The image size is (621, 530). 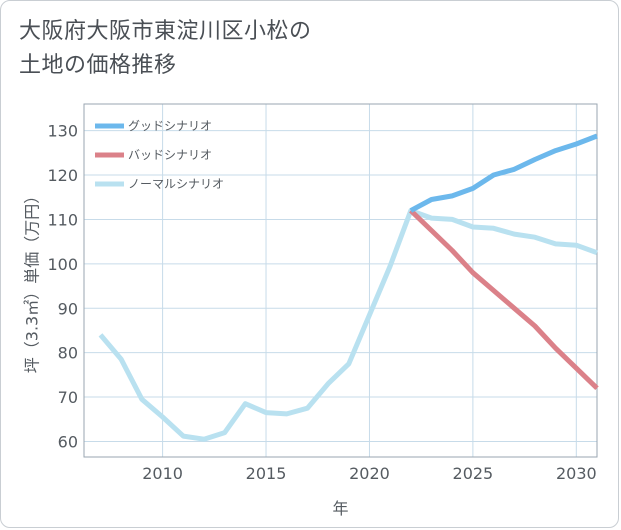 I want to click on y-tick-label: 110, so click(x=62, y=219).